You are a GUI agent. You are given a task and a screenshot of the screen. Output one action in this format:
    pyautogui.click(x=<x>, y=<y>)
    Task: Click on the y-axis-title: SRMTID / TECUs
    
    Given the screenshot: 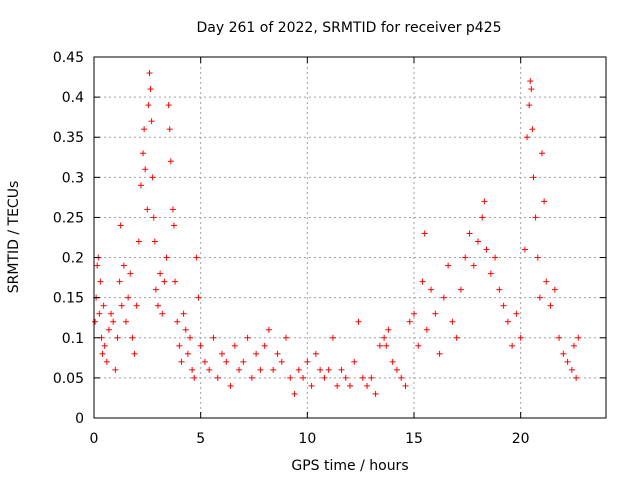 What is the action you would take?
    pyautogui.click(x=14, y=237)
    